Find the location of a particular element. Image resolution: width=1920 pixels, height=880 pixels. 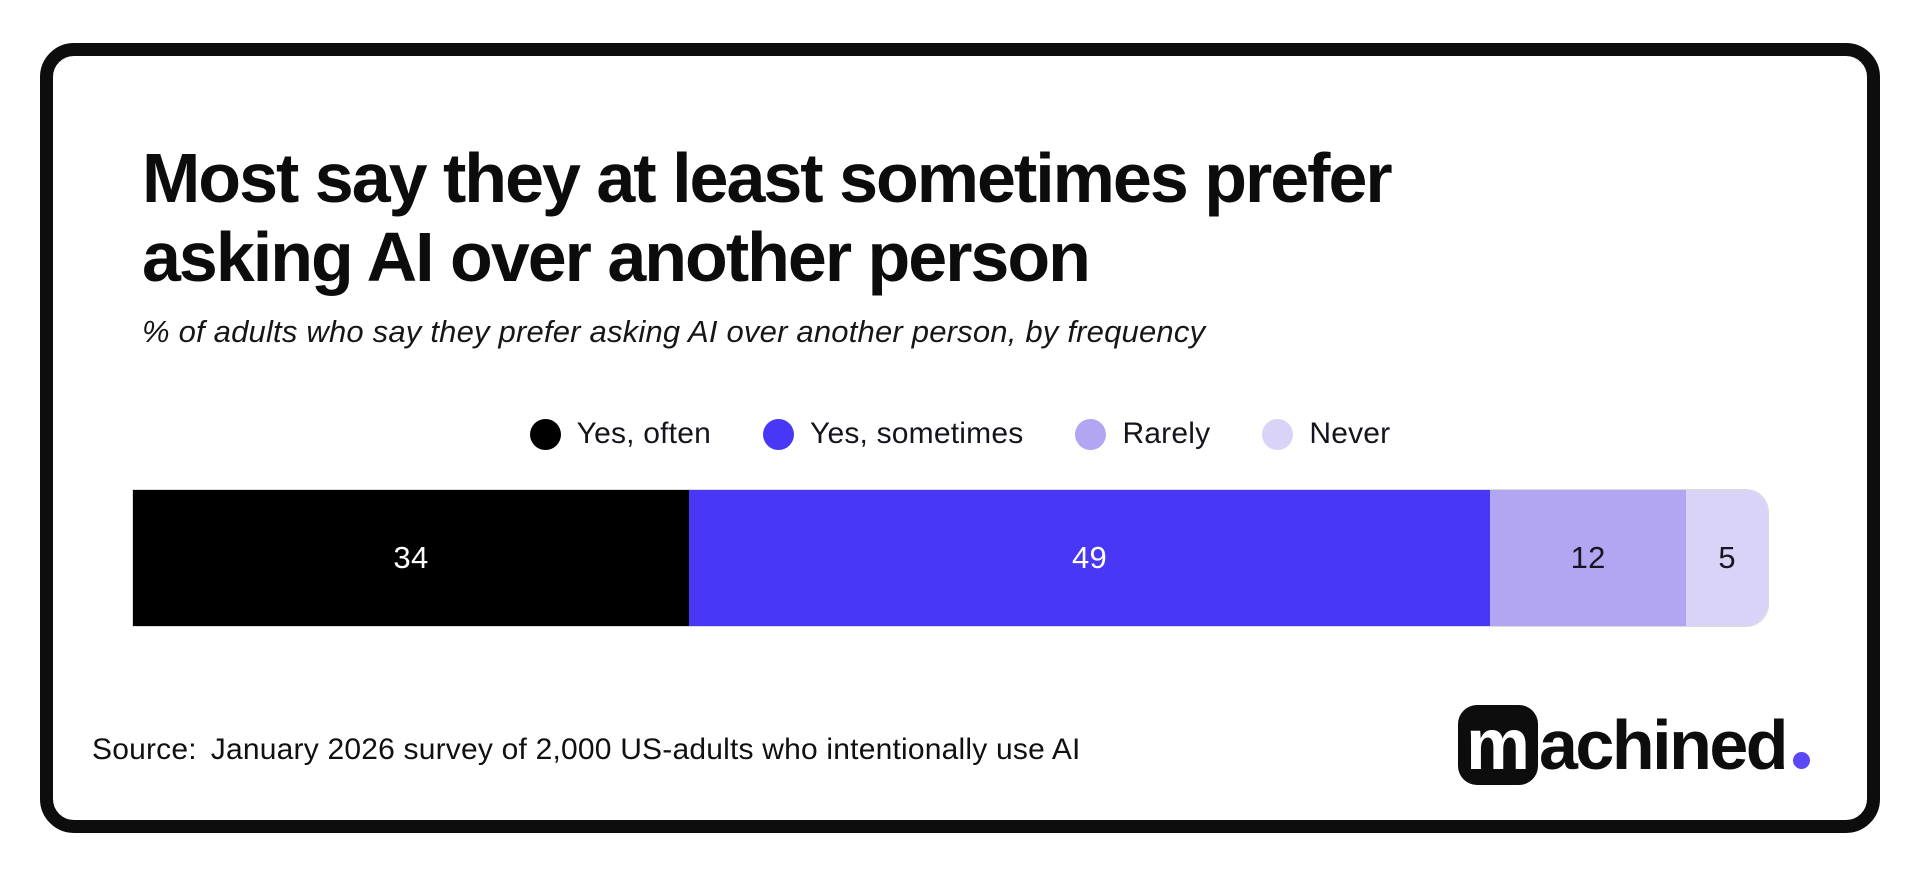

logo-mark-icon: m is located at coordinates (1498, 745).